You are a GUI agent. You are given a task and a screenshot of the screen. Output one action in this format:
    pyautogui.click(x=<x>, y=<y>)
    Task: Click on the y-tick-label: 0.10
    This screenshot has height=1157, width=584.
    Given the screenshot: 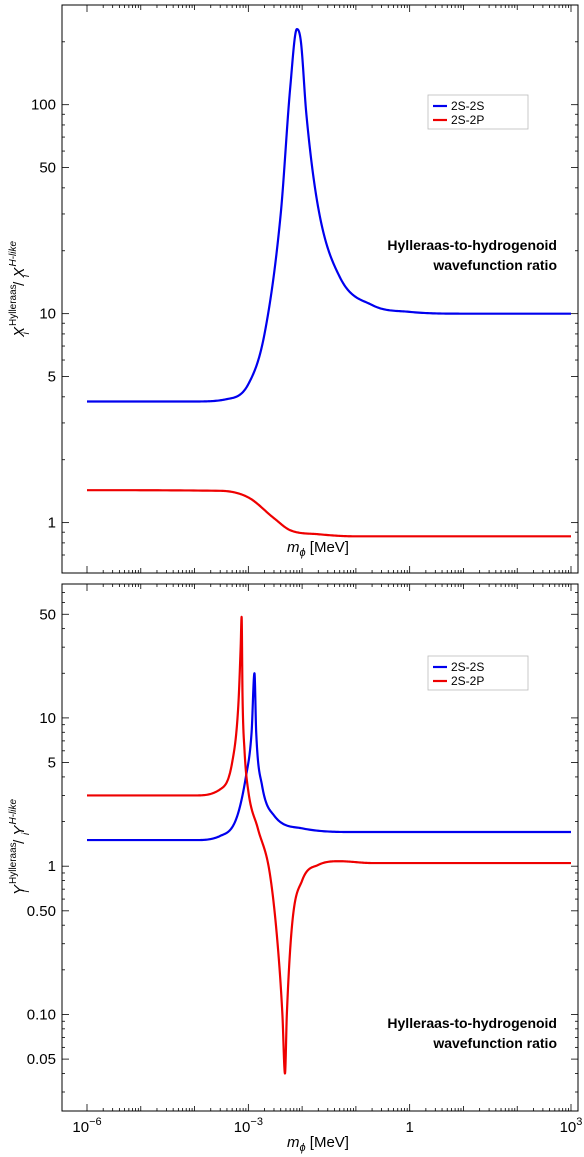 What is the action you would take?
    pyautogui.click(x=41, y=1014)
    